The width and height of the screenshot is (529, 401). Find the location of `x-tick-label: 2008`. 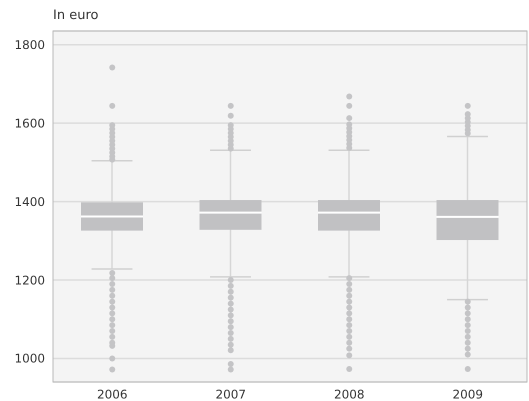

x-tick-label: 2008 is located at coordinates (349, 394).